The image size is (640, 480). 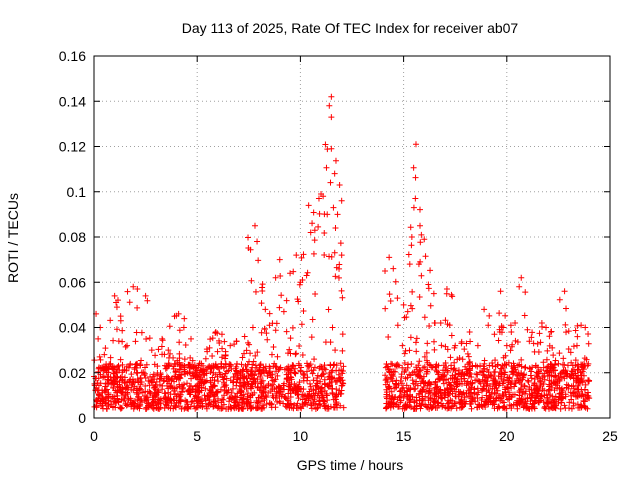 I want to click on x-tick-label: 5, so click(x=197, y=436).